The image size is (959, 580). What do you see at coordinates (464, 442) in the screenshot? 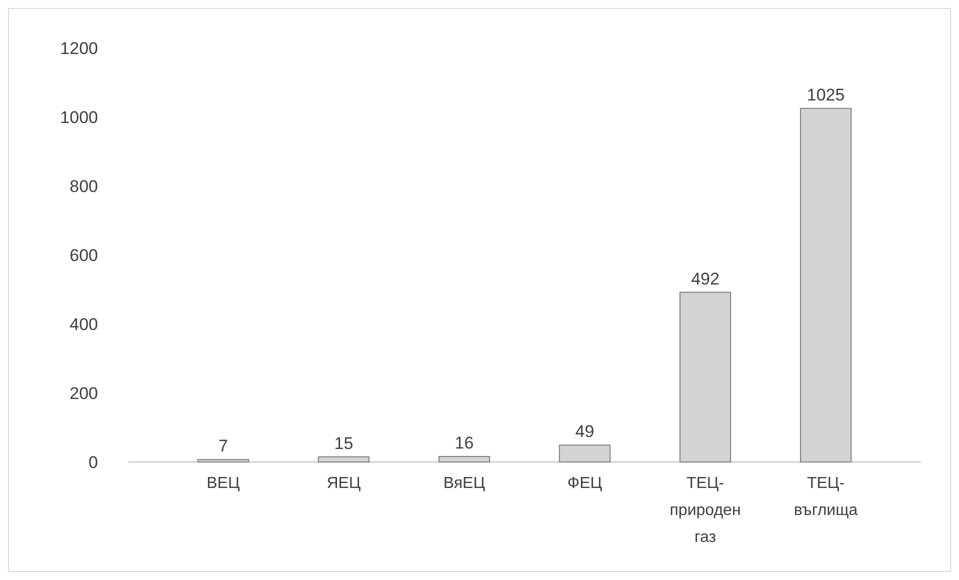
I see `data-label: 16` at bounding box center [464, 442].